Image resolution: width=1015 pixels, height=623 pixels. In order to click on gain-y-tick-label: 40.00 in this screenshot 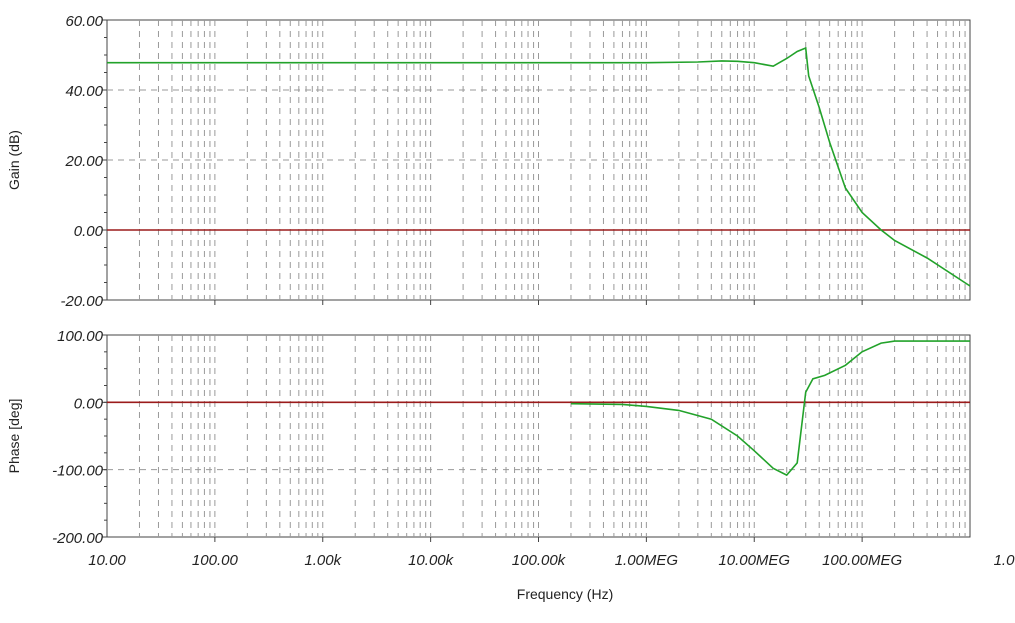, I will do `click(84, 91)`.